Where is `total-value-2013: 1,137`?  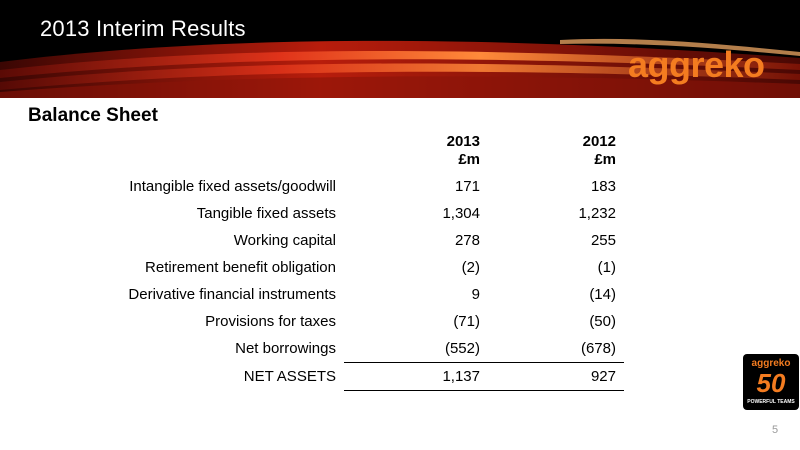
total-value-2013: 1,137 is located at coordinates (412, 376).